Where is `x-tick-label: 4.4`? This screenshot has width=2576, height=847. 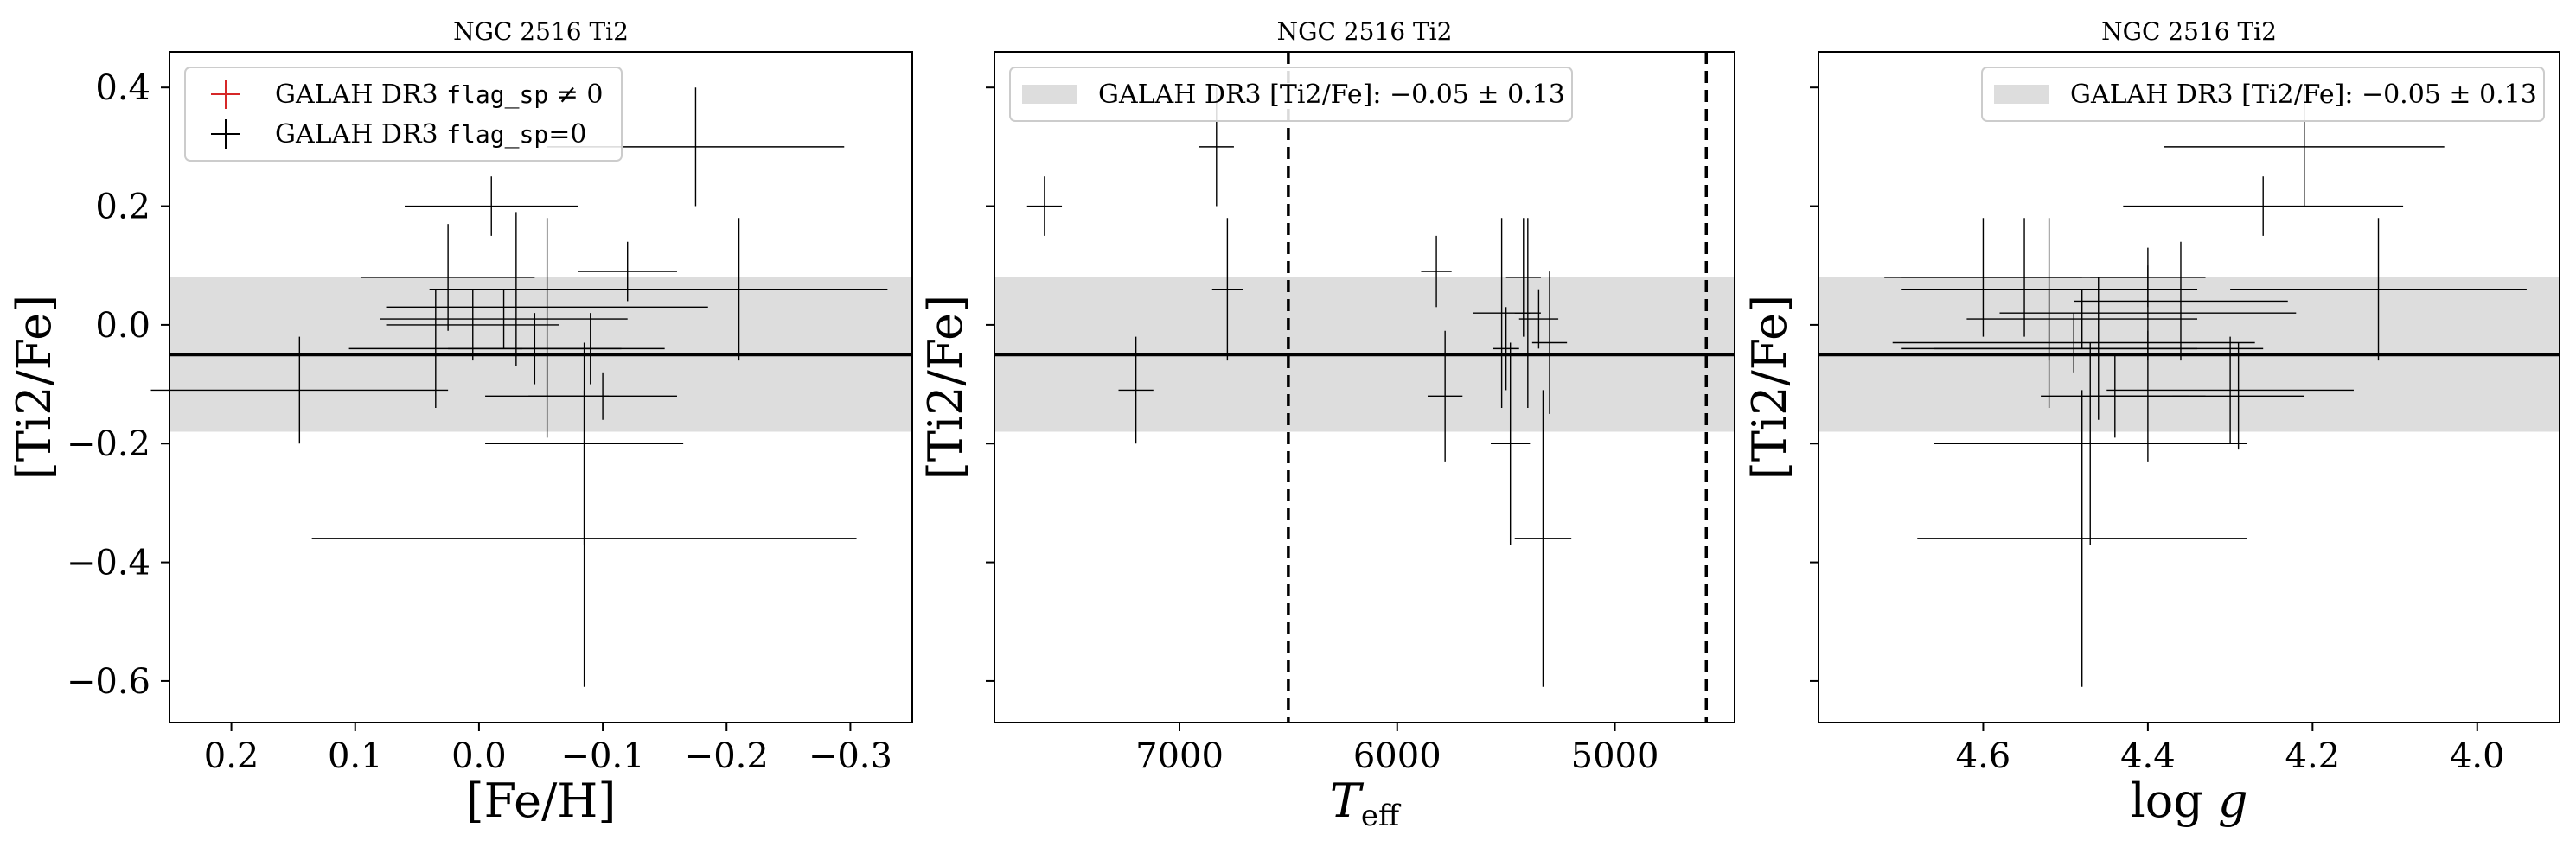
x-tick-label: 4.4 is located at coordinates (2148, 756).